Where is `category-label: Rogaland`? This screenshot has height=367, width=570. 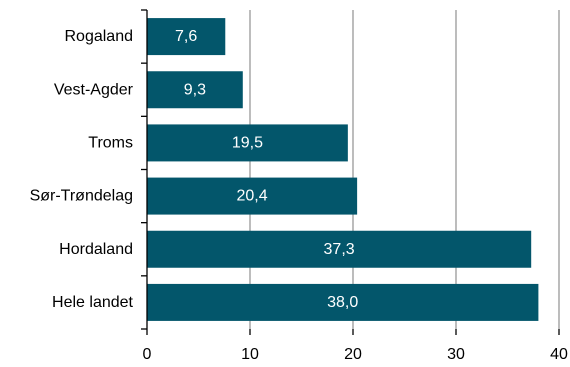 category-label: Rogaland is located at coordinates (99, 36).